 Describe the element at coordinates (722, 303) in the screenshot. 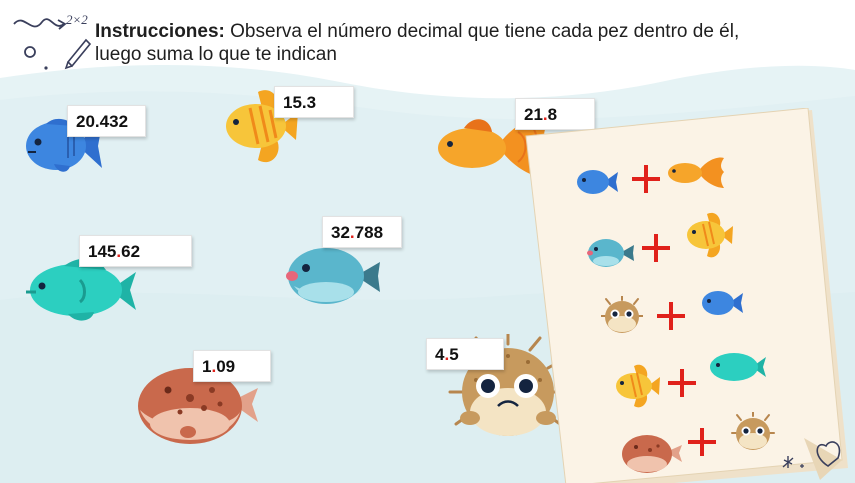

I see `row3-blue-fish-icon` at that location.